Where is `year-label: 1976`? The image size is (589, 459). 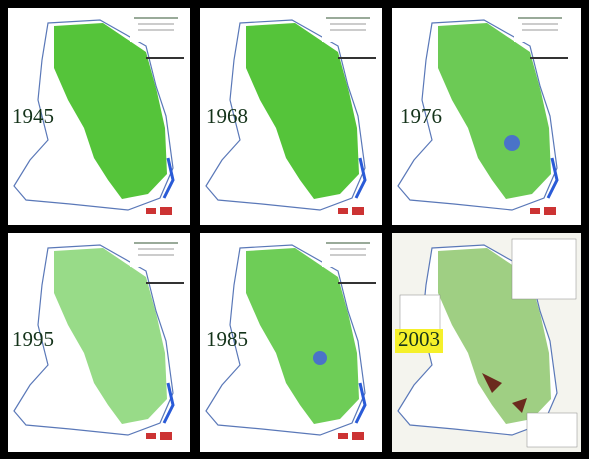
year-label: 1976 is located at coordinates (421, 116).